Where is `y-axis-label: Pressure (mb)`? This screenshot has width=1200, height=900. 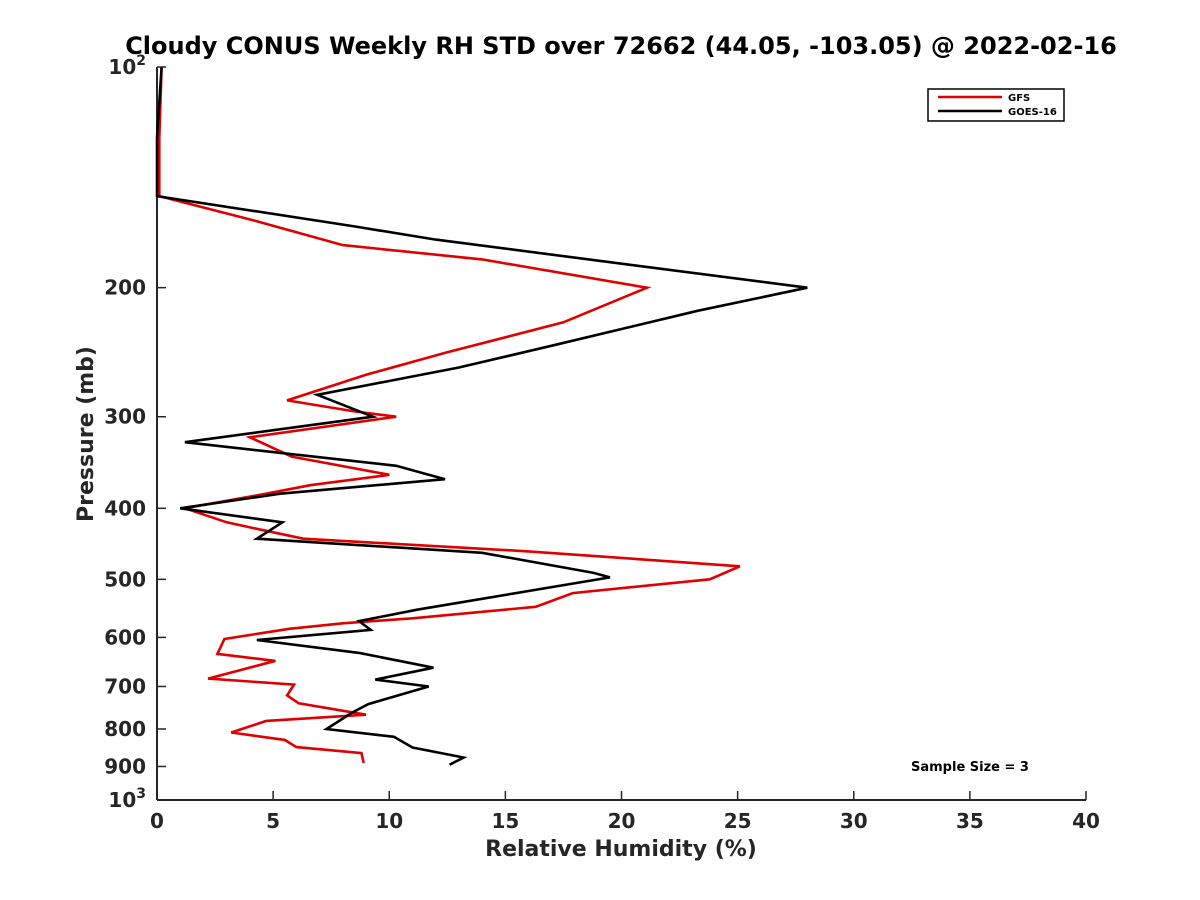 y-axis-label: Pressure (mb) is located at coordinates (86, 434).